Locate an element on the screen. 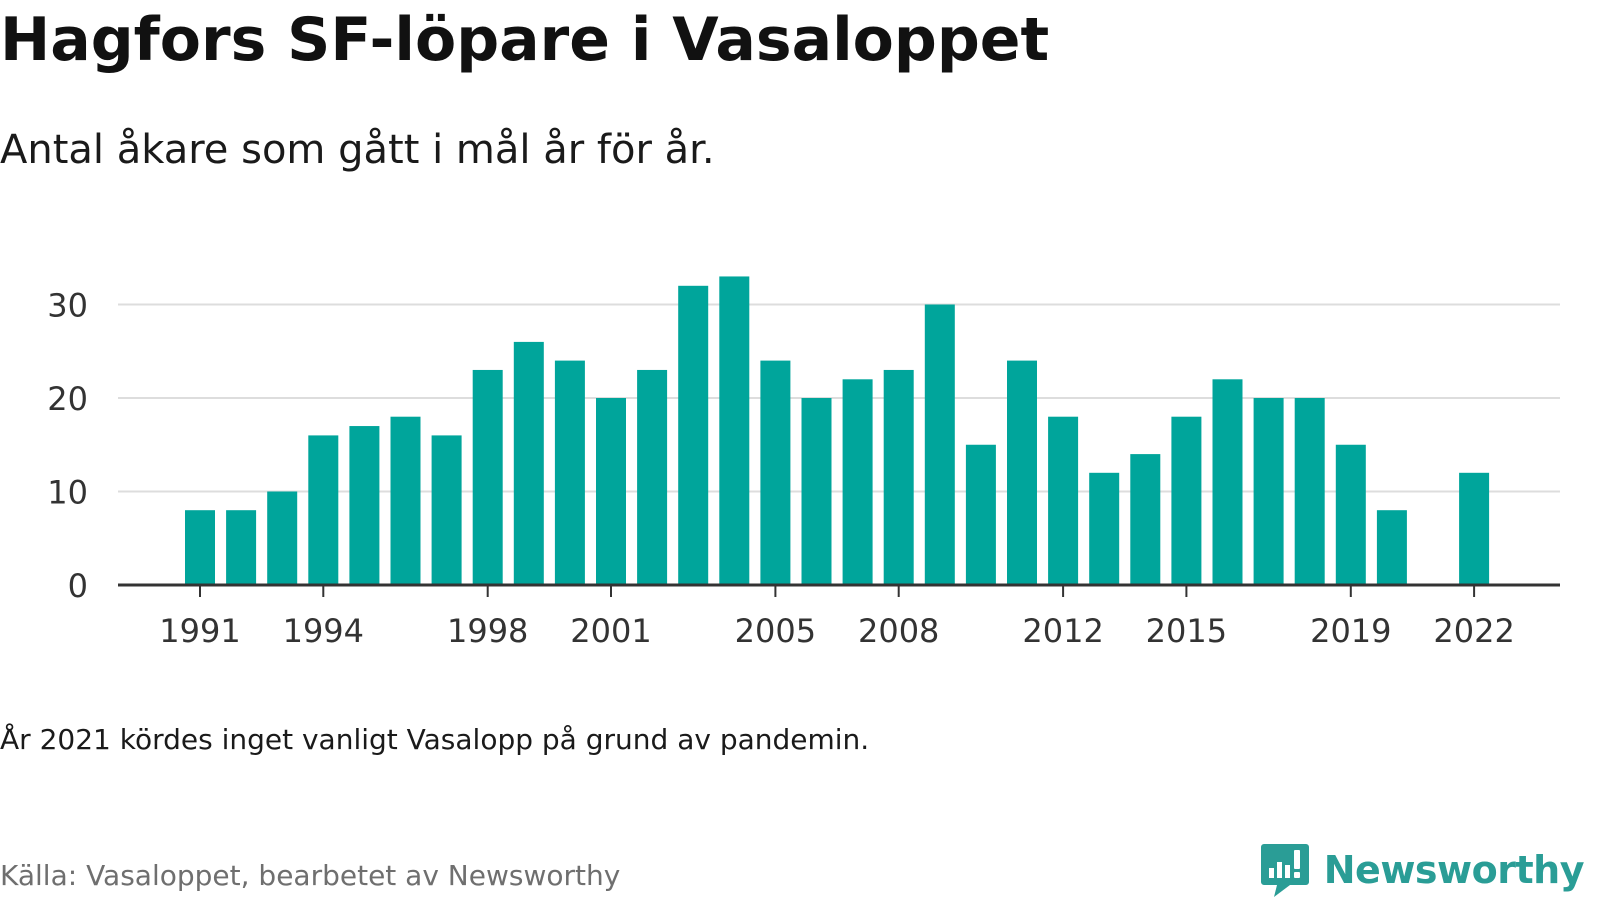 This screenshot has height=900, width=1600. bar-1995 is located at coordinates (364, 505).